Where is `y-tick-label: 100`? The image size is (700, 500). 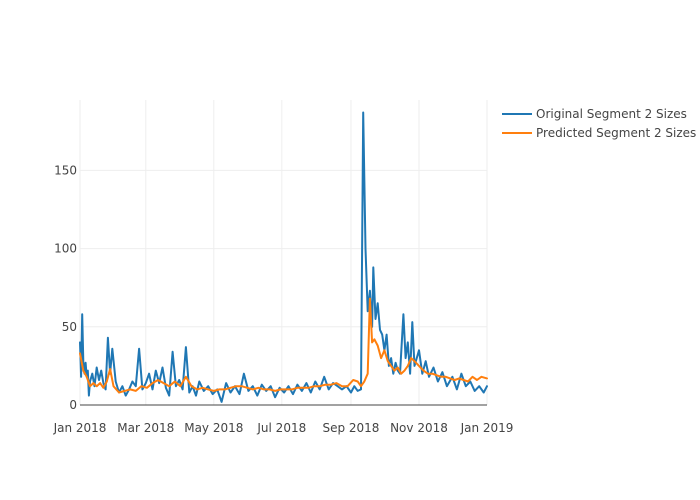
y-tick-label: 100 is located at coordinates (65, 249).